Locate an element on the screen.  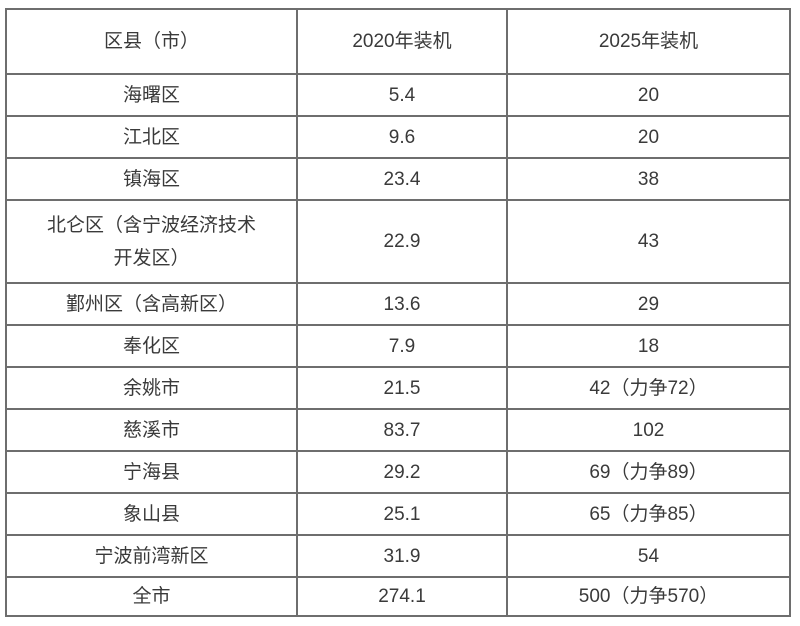
value-2020-cell: 5.4 is located at coordinates (402, 95).